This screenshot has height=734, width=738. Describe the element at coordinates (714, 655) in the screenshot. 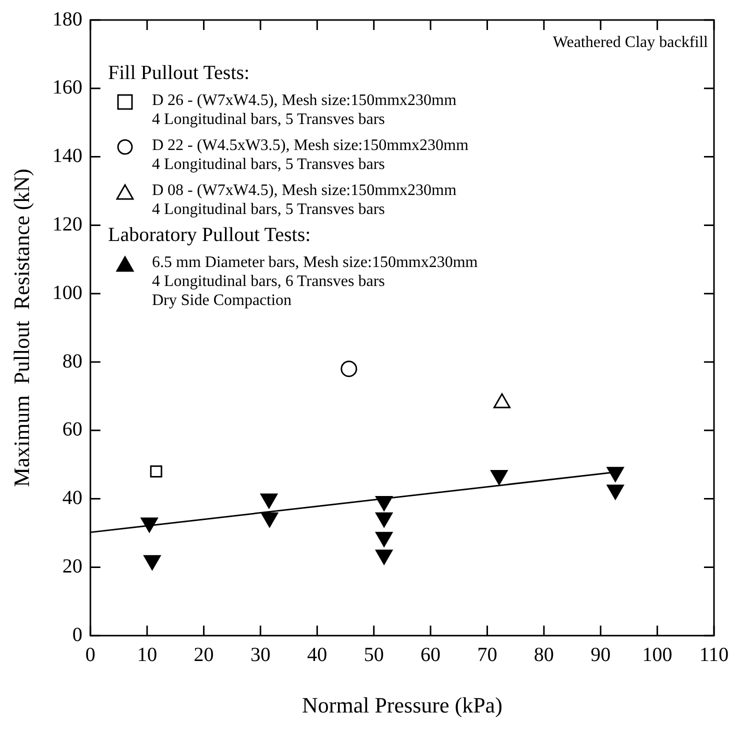

I see `x-tick-label: 110` at that location.